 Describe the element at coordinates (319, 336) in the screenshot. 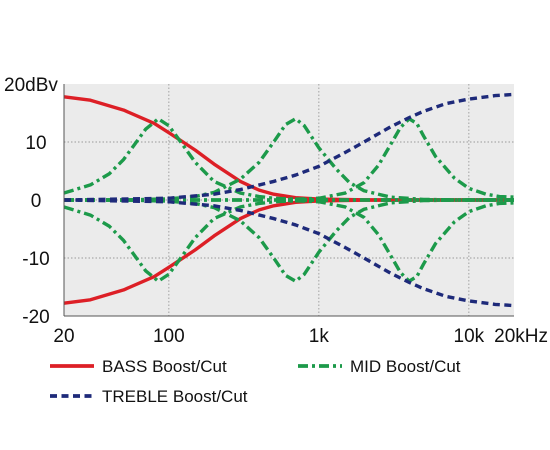

I see `x-tick-label: 1k` at that location.